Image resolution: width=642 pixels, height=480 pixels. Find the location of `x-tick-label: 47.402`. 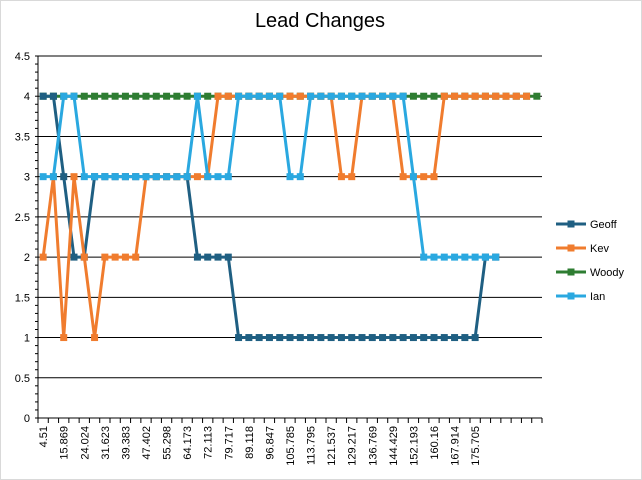

x-tick-label: 47.402 is located at coordinates (147, 443).